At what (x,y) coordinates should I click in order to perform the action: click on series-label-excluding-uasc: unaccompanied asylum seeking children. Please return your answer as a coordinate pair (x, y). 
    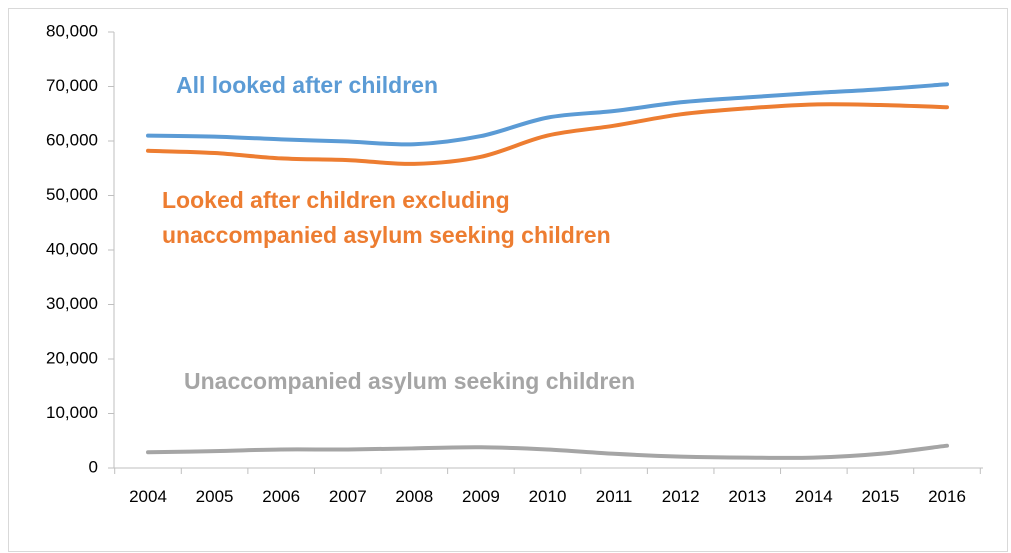
    Looking at the image, I should click on (386, 235).